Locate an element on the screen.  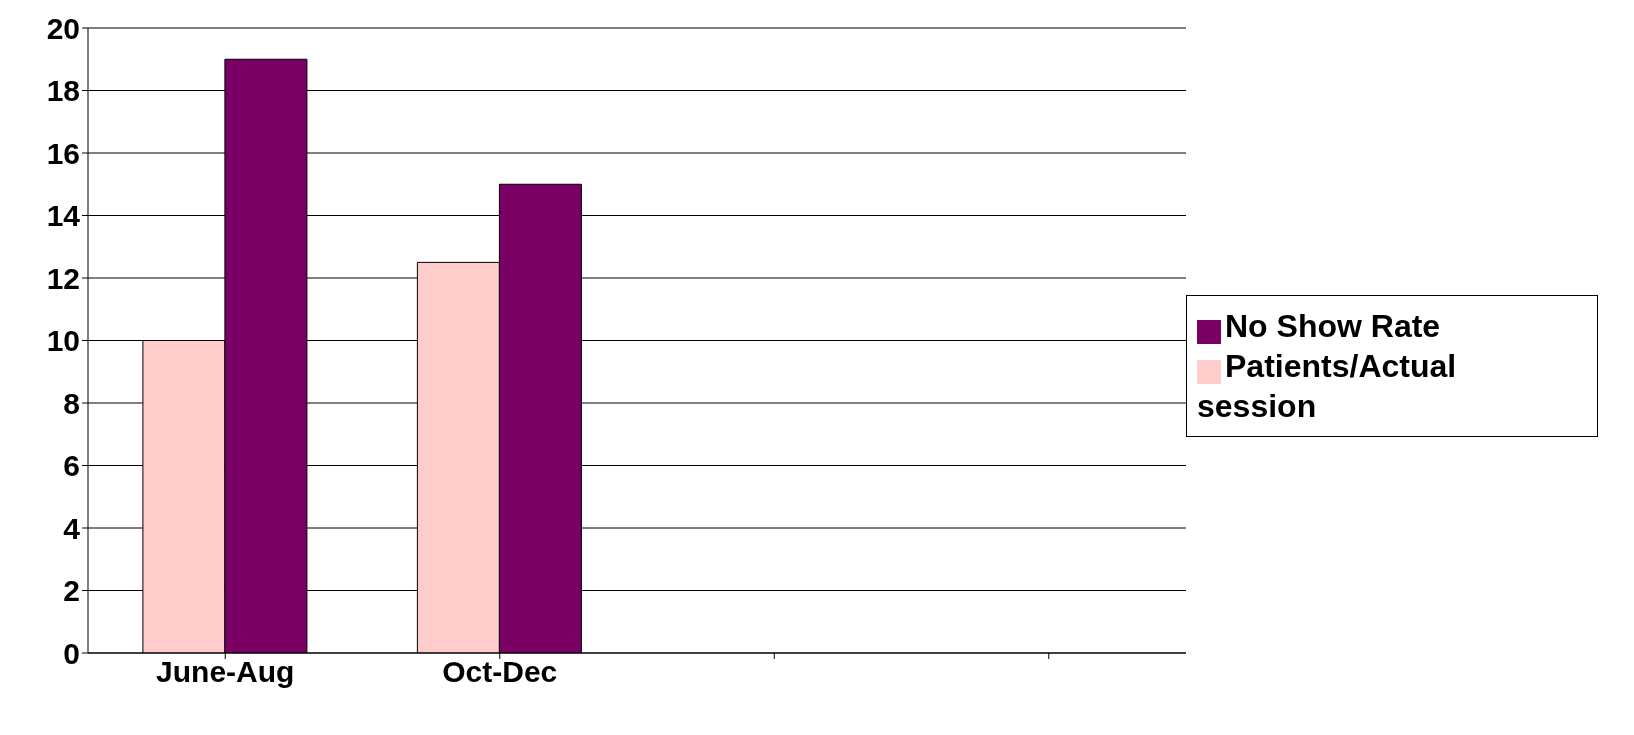
y-tick-label: 2 is located at coordinates (71, 591).